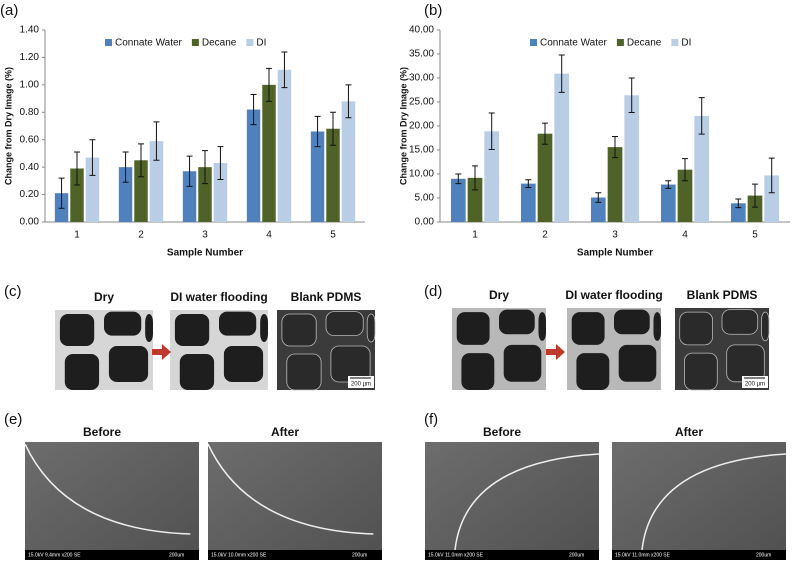 This screenshot has height=571, width=795. Describe the element at coordinates (54, 555) in the screenshot. I see `sem-info: 15.0kV 9.4mm x200 SE` at that location.